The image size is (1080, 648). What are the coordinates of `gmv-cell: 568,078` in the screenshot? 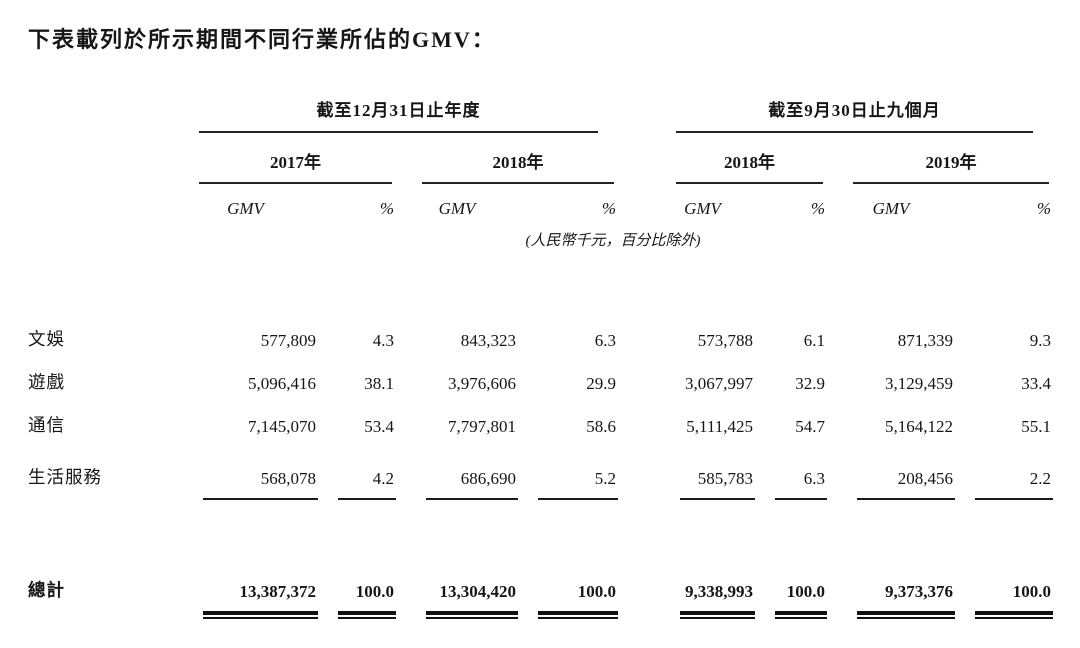 It's located at (245, 468).